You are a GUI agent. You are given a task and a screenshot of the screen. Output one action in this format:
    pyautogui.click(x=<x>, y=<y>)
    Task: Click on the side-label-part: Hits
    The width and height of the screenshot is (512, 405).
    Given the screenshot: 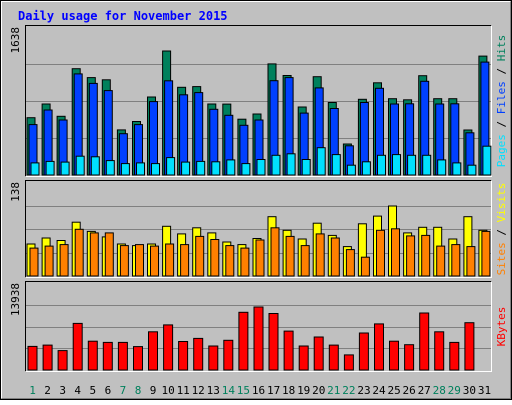 What is the action you would take?
    pyautogui.click(x=501, y=48)
    